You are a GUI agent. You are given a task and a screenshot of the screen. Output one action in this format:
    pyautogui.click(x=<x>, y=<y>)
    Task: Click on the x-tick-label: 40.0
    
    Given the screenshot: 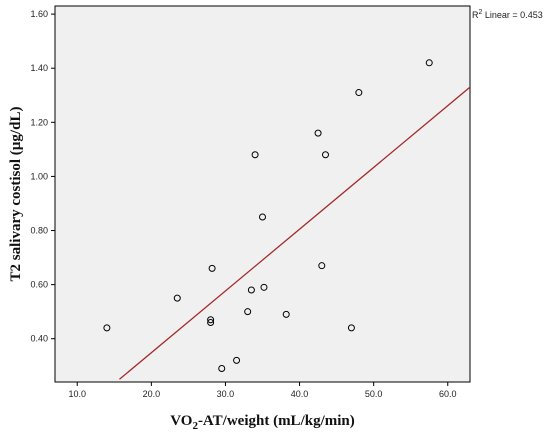 What is the action you would take?
    pyautogui.click(x=300, y=394)
    